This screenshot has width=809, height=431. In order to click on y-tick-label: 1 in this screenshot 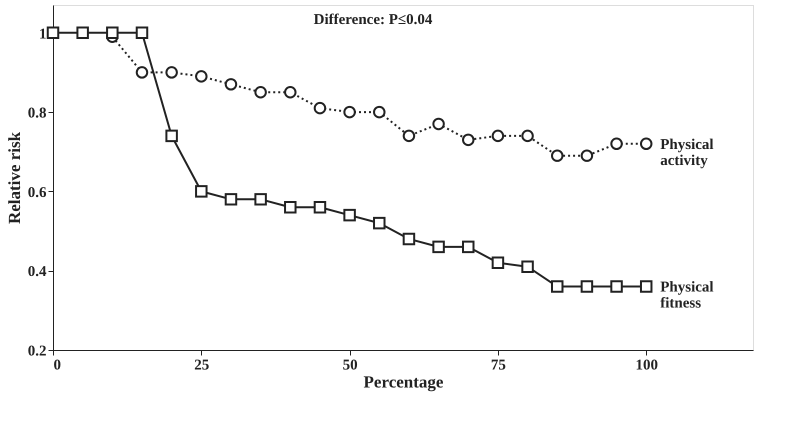, I will do `click(42, 34)`.